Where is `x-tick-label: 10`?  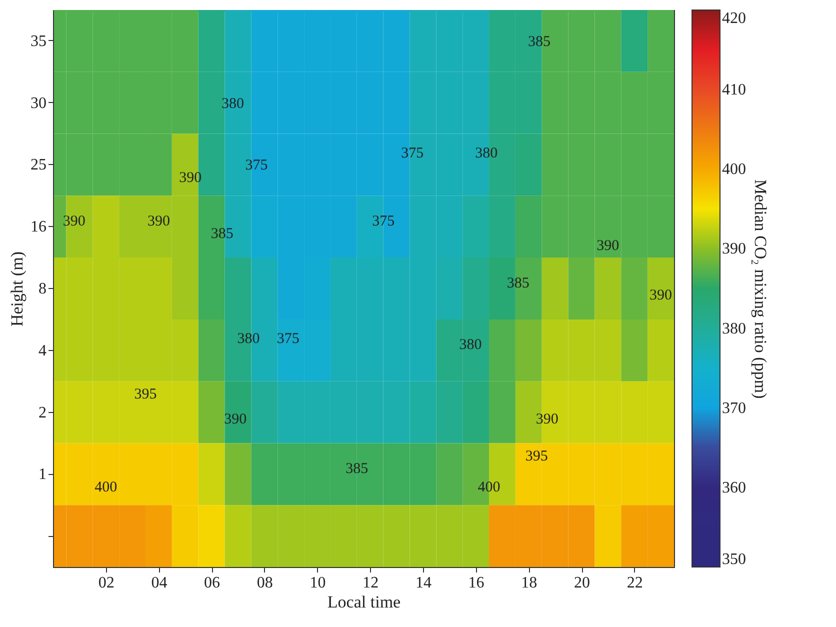
x-tick-label: 10 is located at coordinates (318, 583).